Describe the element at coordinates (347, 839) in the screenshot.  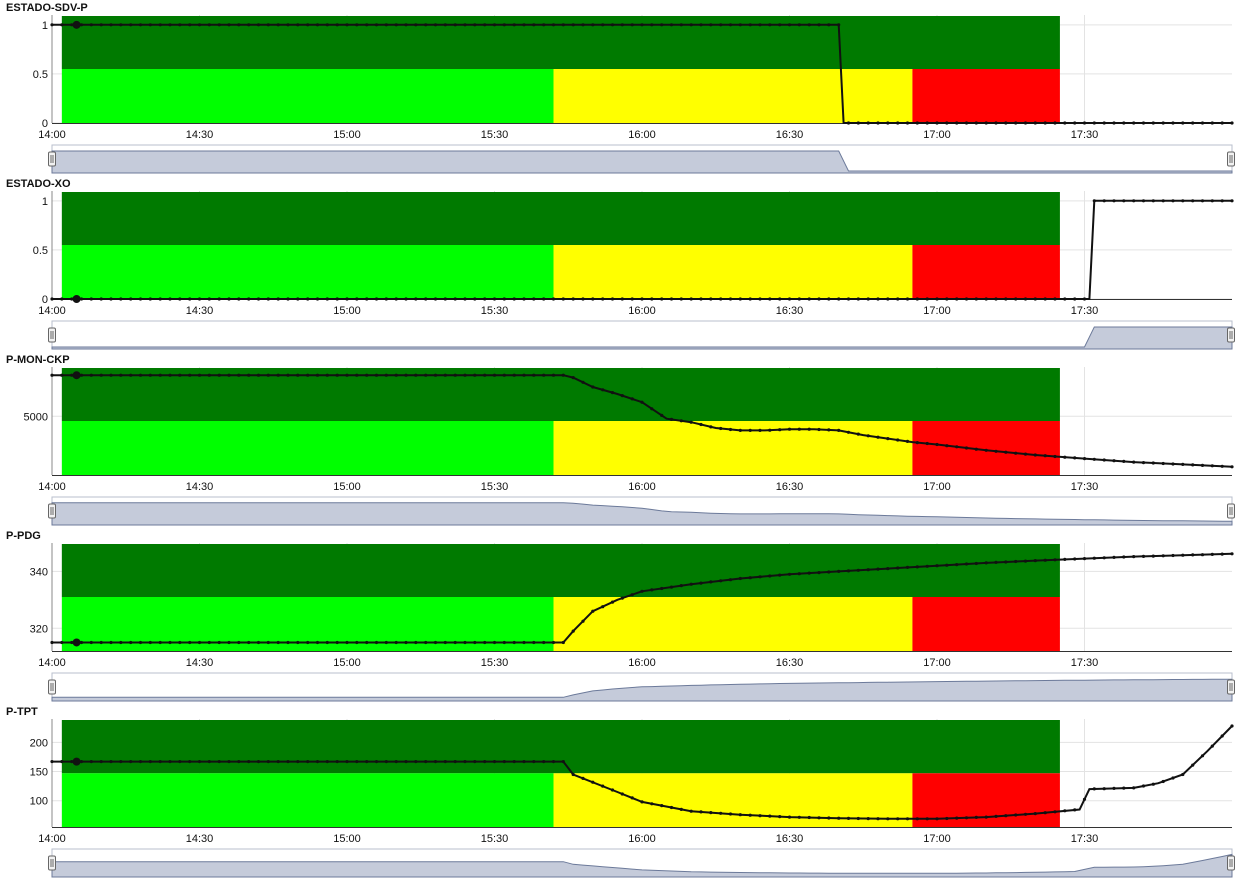
I see `x-tick-label: 15:00` at that location.